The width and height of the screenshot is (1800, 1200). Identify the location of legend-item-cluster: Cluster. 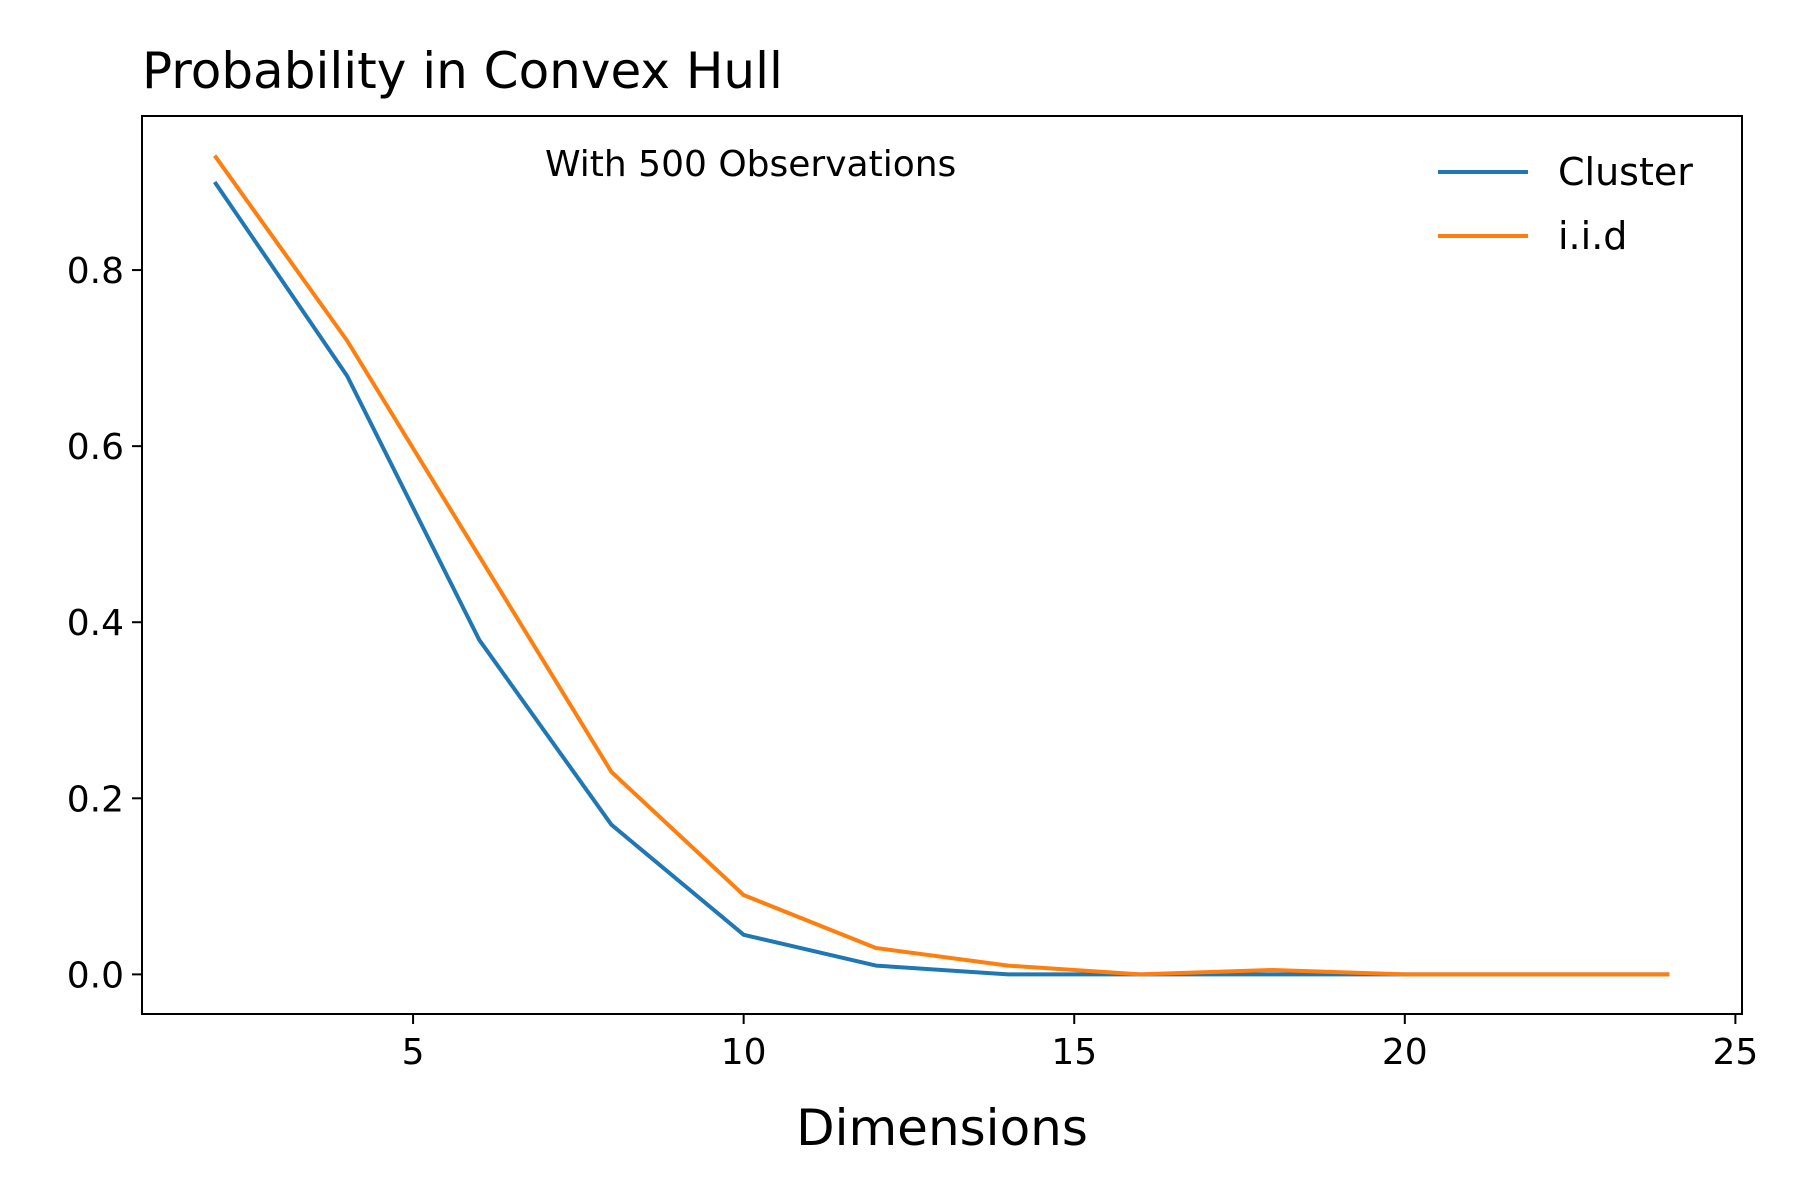
(1565, 172).